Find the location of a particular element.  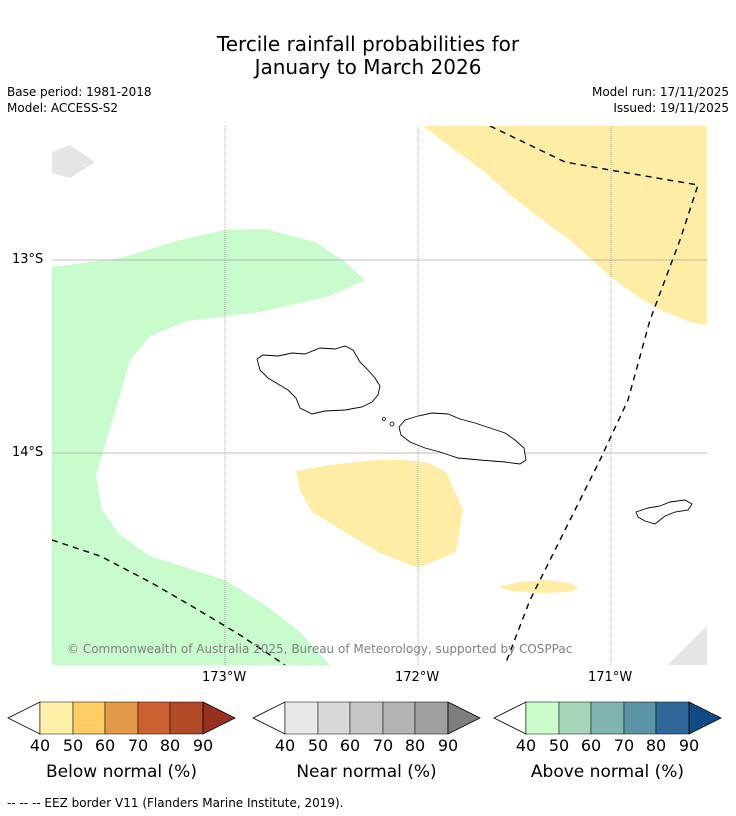

colorbar-below-normal is located at coordinates (121, 718).